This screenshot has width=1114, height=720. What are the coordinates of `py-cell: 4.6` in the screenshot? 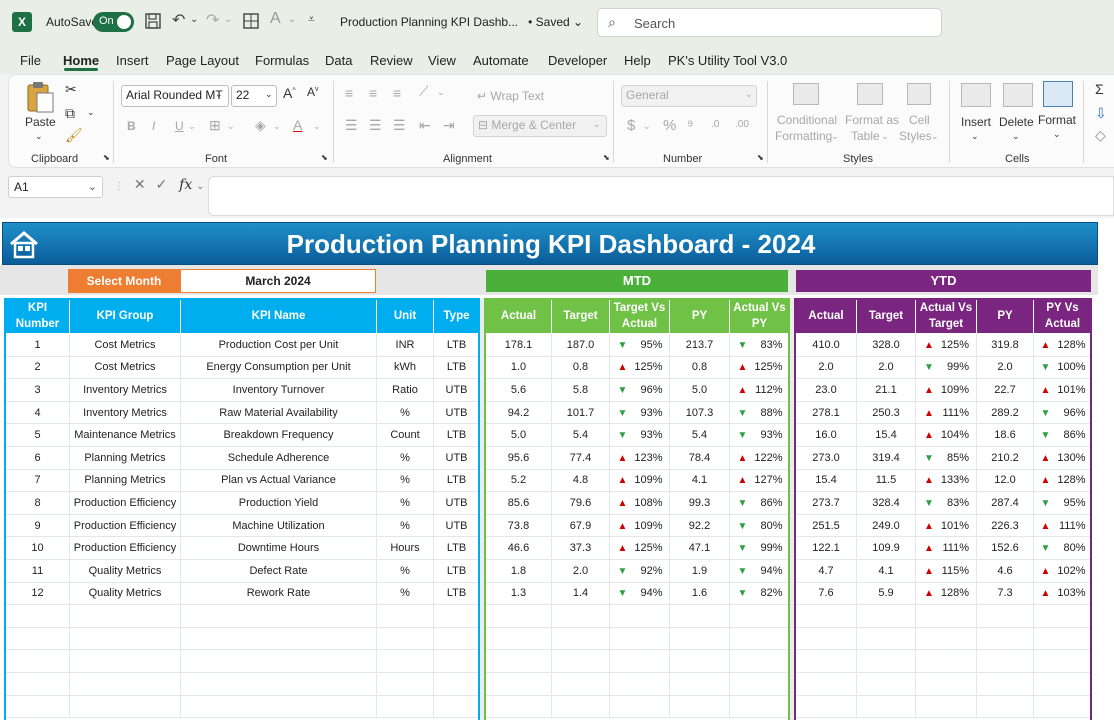 It's located at (1005, 570).